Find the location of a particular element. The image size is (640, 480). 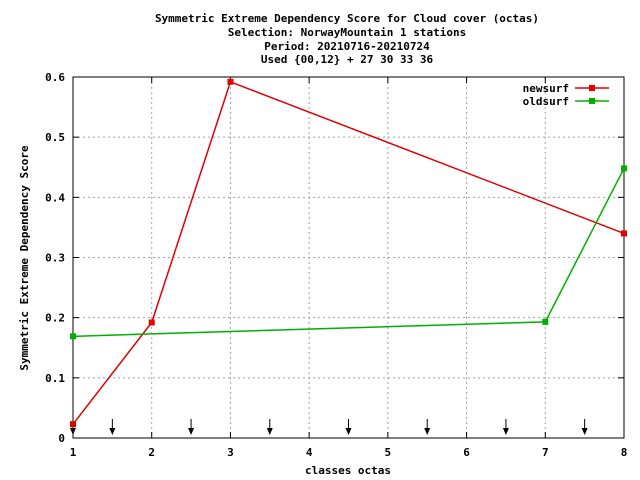

legend-label: oldsurf is located at coordinates (546, 101).